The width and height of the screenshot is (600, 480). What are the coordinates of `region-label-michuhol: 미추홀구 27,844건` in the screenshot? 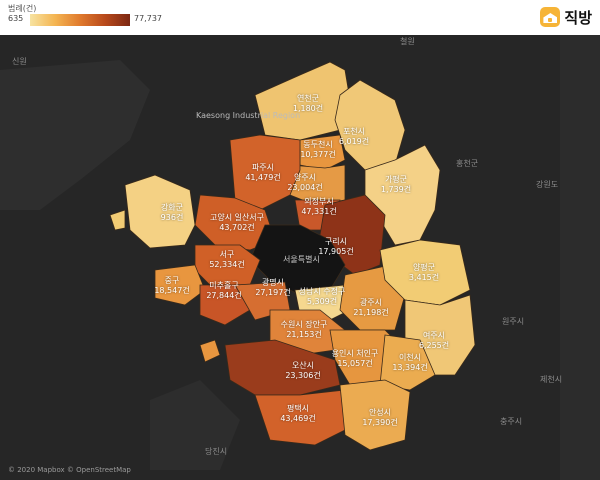 It's located at (223, 291).